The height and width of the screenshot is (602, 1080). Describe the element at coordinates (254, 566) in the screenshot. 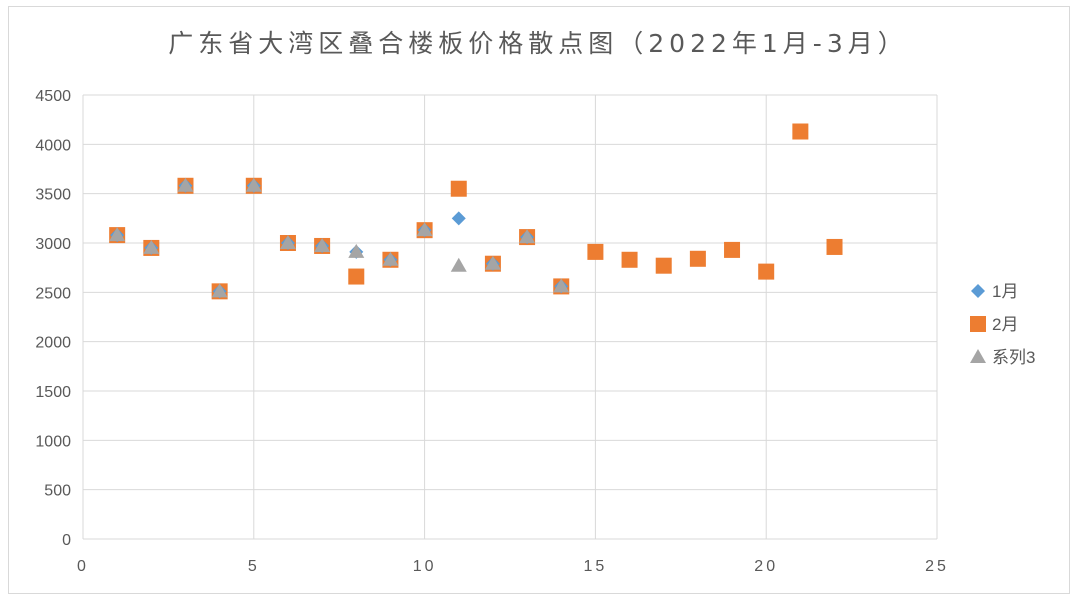

I see `x-tick-label: 5` at that location.